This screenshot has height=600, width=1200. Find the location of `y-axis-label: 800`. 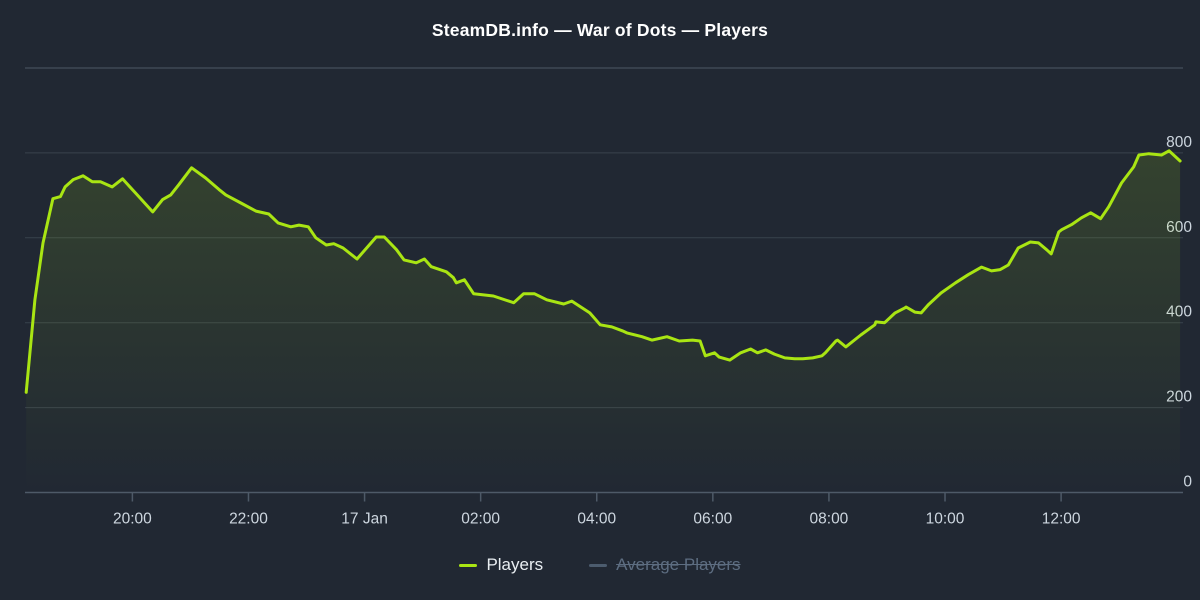

y-axis-label: 800 is located at coordinates (1179, 142).